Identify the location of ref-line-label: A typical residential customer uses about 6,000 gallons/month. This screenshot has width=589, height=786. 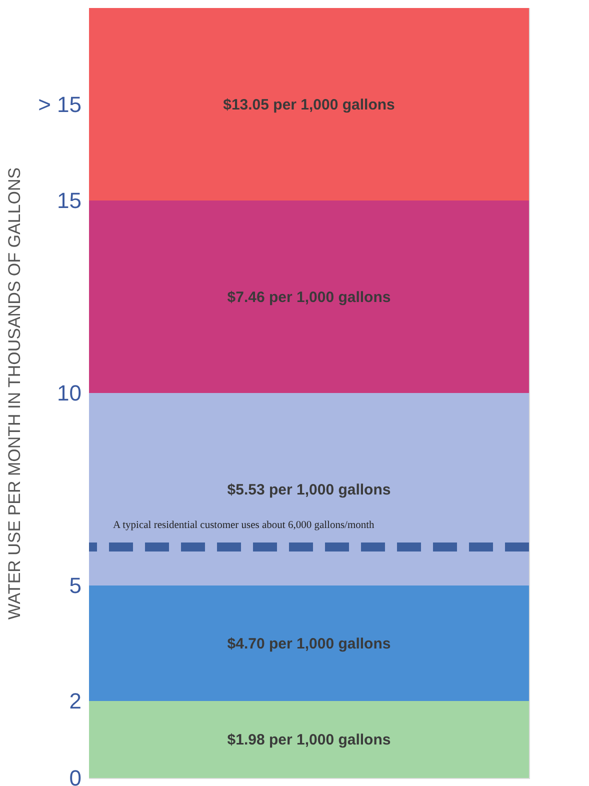
(244, 525).